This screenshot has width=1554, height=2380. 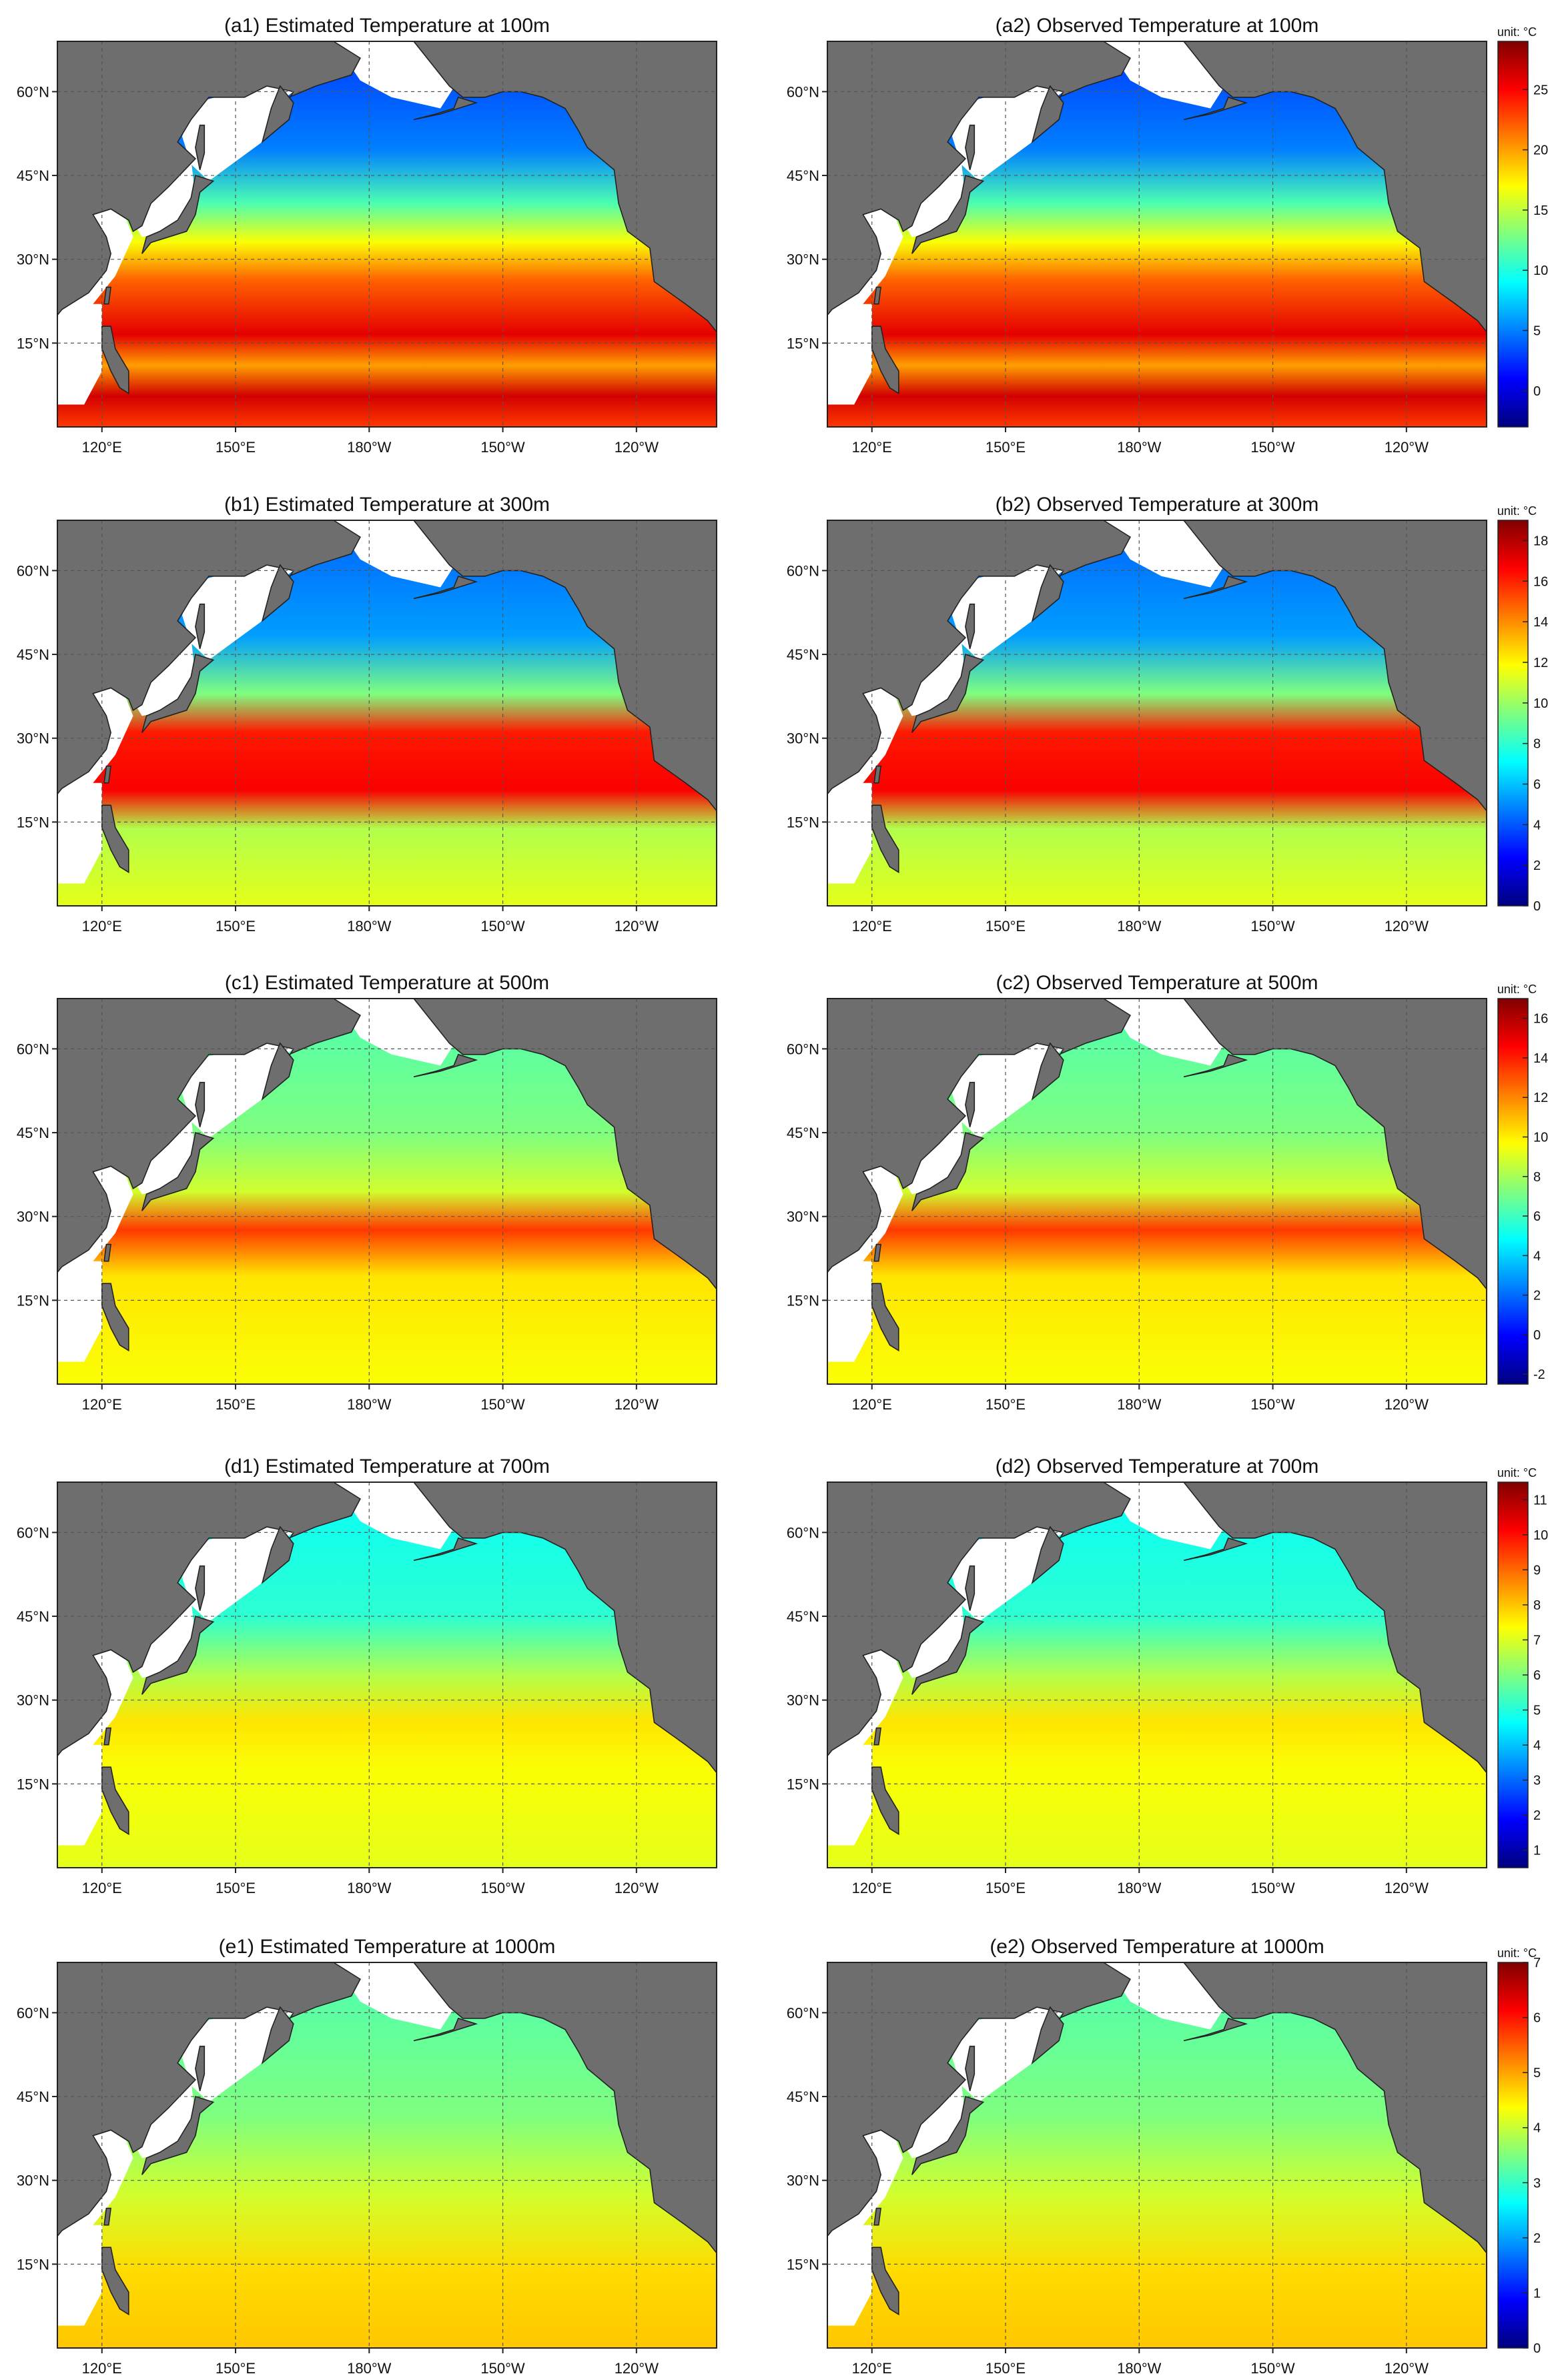 What do you see at coordinates (1537, 1640) in the screenshot?
I see `colorbar-tick-label: 7` at bounding box center [1537, 1640].